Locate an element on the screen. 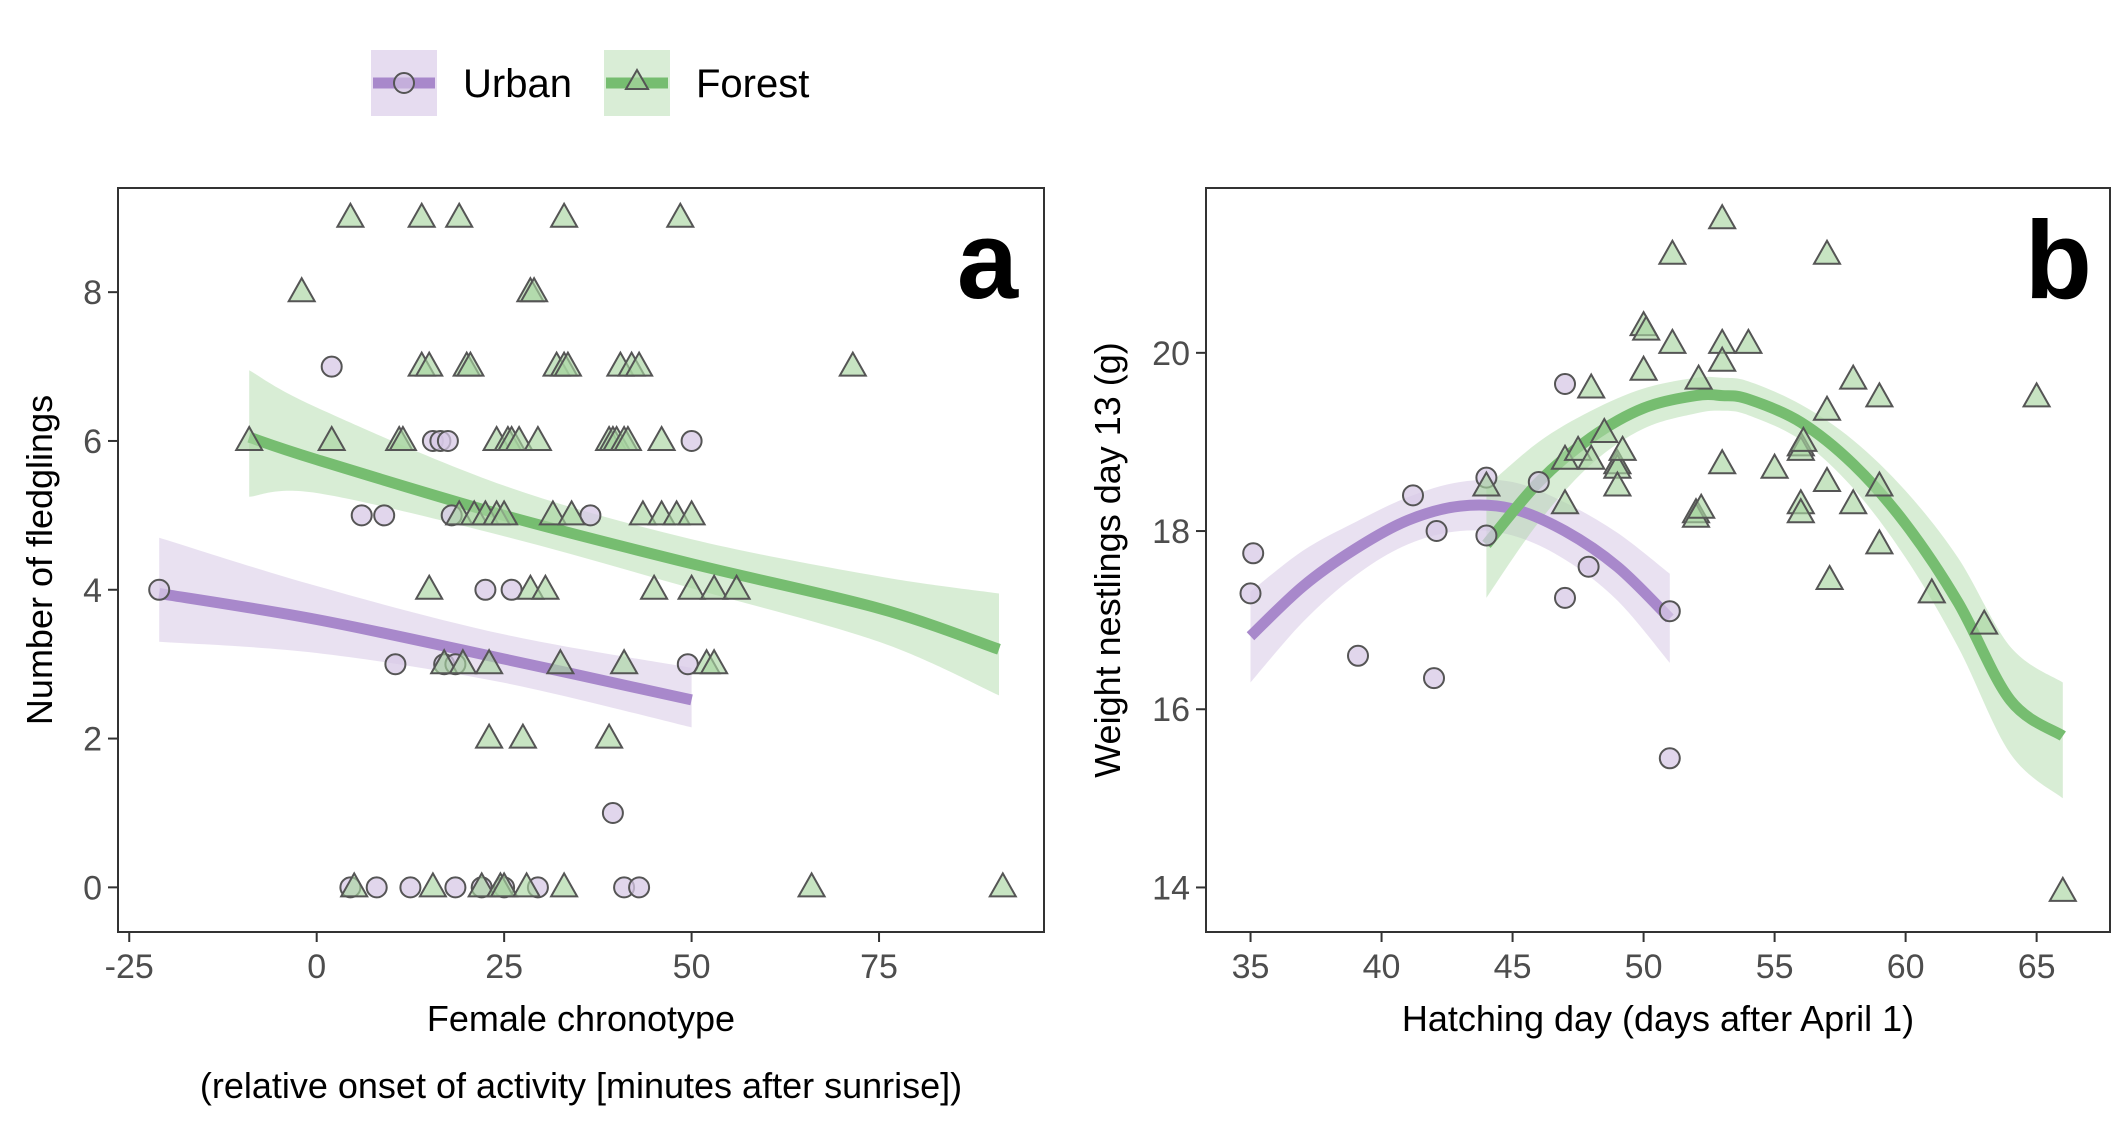 Image resolution: width=2124 pixels, height=1133 pixels. panel-a-ytick-label: 0 is located at coordinates (92, 888).